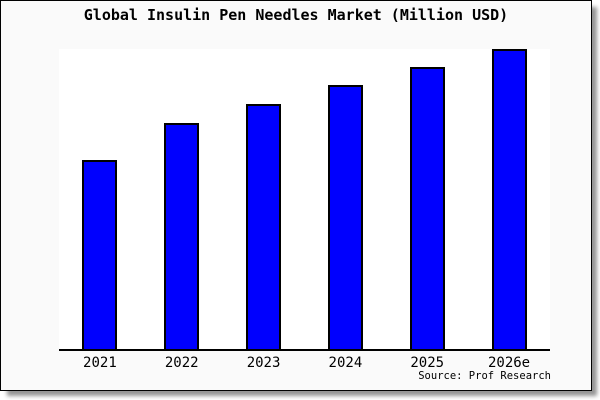 The image size is (600, 400). I want to click on bar-2023, so click(264, 226).